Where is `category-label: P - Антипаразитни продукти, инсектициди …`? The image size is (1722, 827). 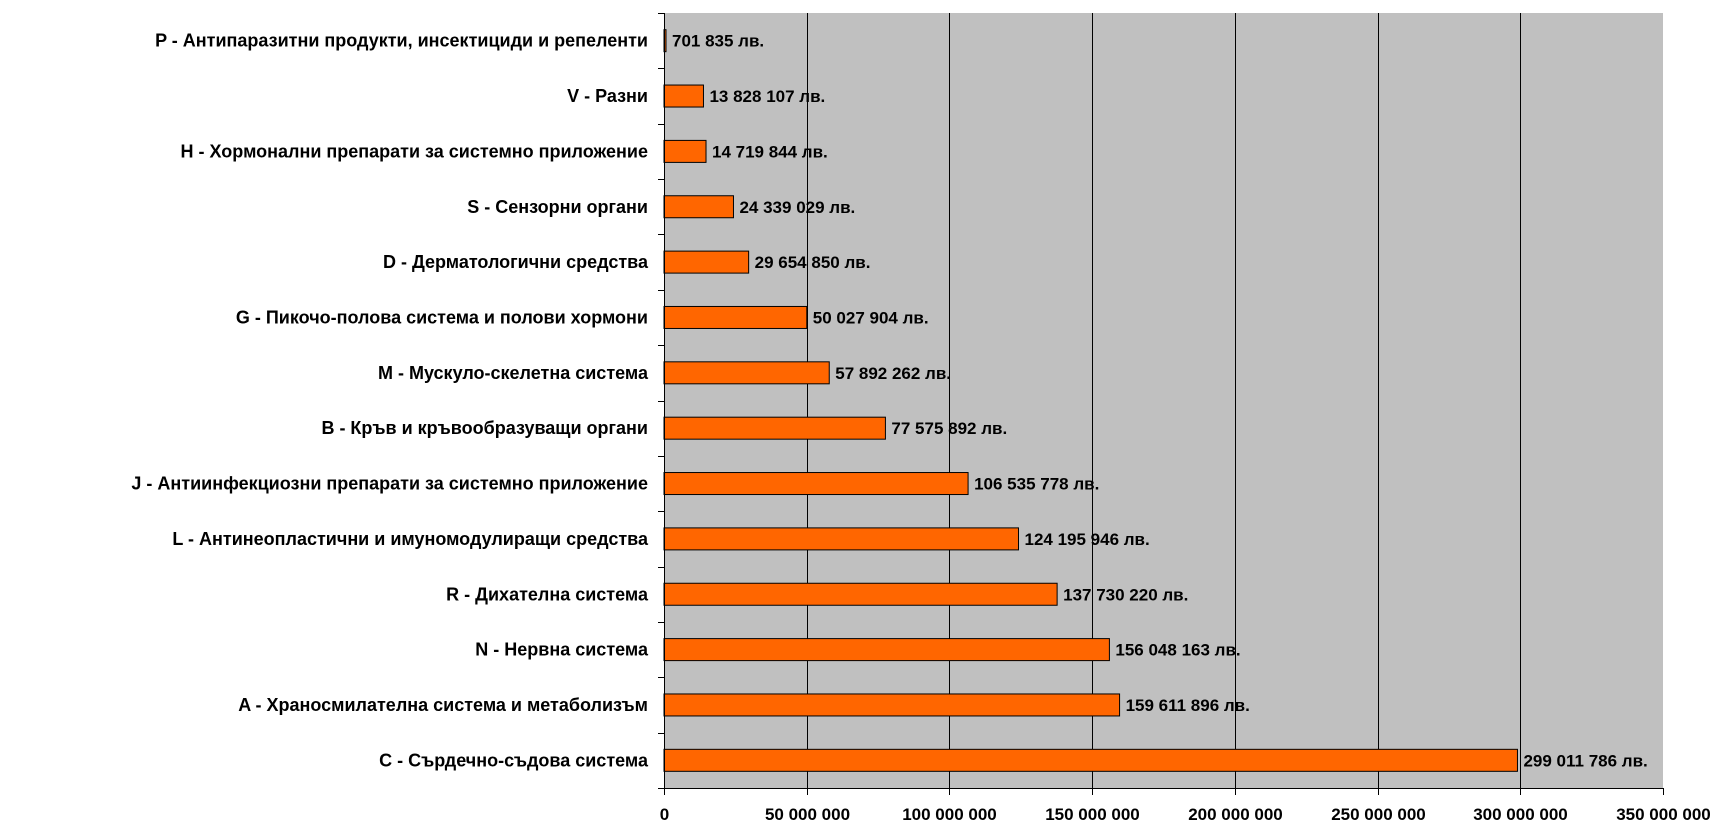
category-label: P - Антипаразитни продукти, инсектициди … is located at coordinates (401, 41).